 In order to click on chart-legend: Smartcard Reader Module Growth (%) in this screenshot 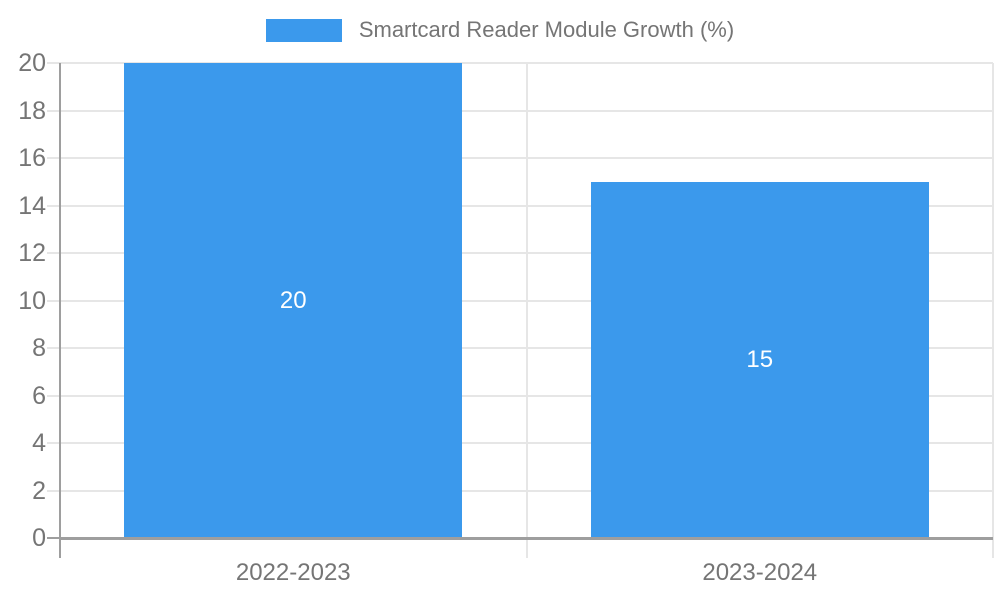, I will do `click(500, 30)`.